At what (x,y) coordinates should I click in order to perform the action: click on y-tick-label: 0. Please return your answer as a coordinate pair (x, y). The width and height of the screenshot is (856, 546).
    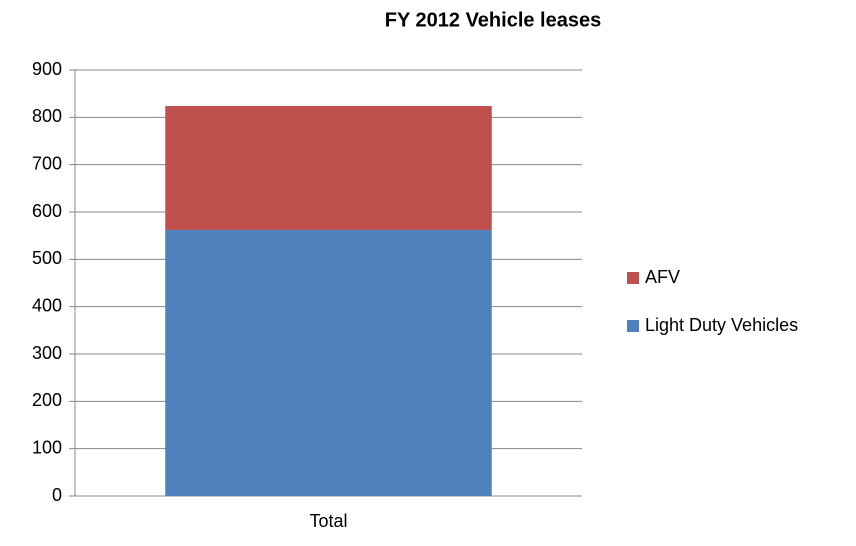
    Looking at the image, I should click on (57, 495).